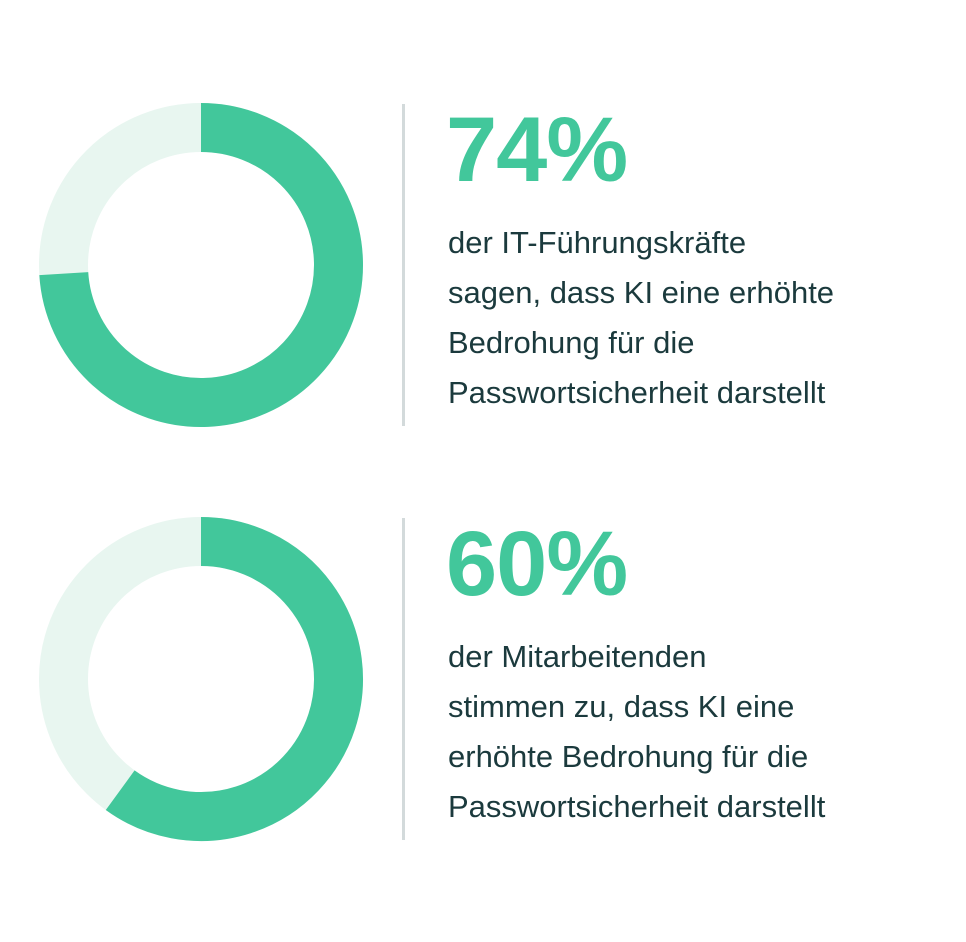  What do you see at coordinates (637, 806) in the screenshot?
I see `description-2-line-4: Passwortsicherheit darstellt` at bounding box center [637, 806].